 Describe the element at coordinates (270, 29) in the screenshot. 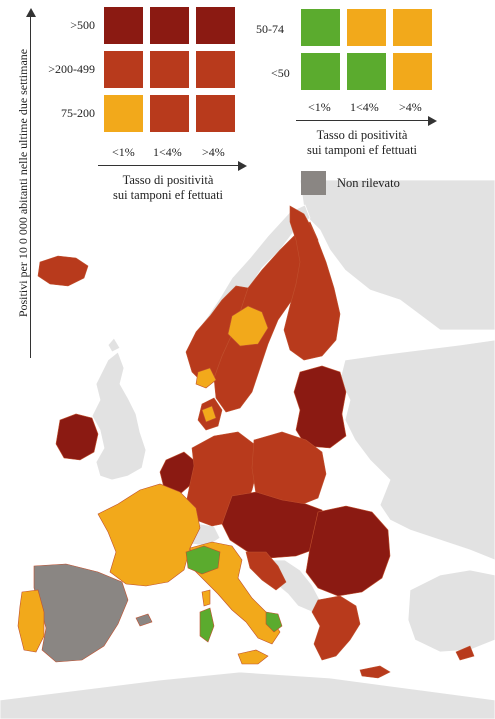

I see `right-row-label-1: 50-74` at that location.